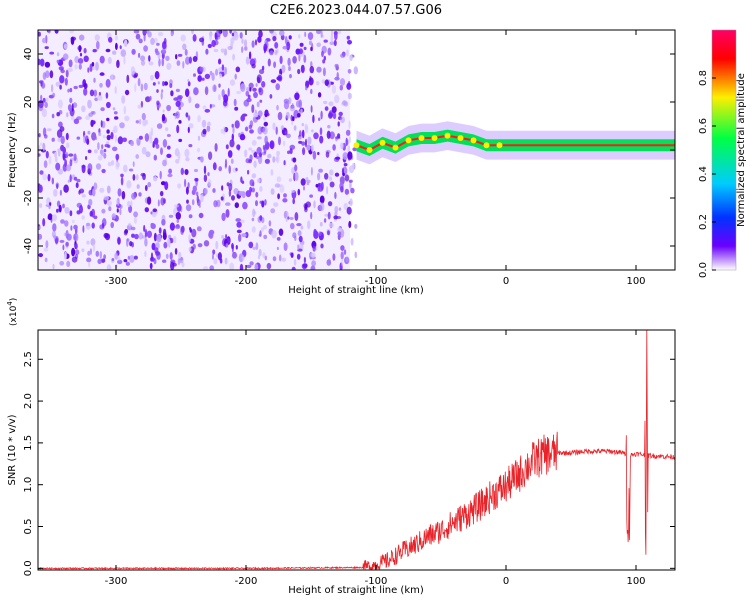 This screenshot has height=600, width=750. I want to click on y-tick-label: 0.5, so click(28, 527).